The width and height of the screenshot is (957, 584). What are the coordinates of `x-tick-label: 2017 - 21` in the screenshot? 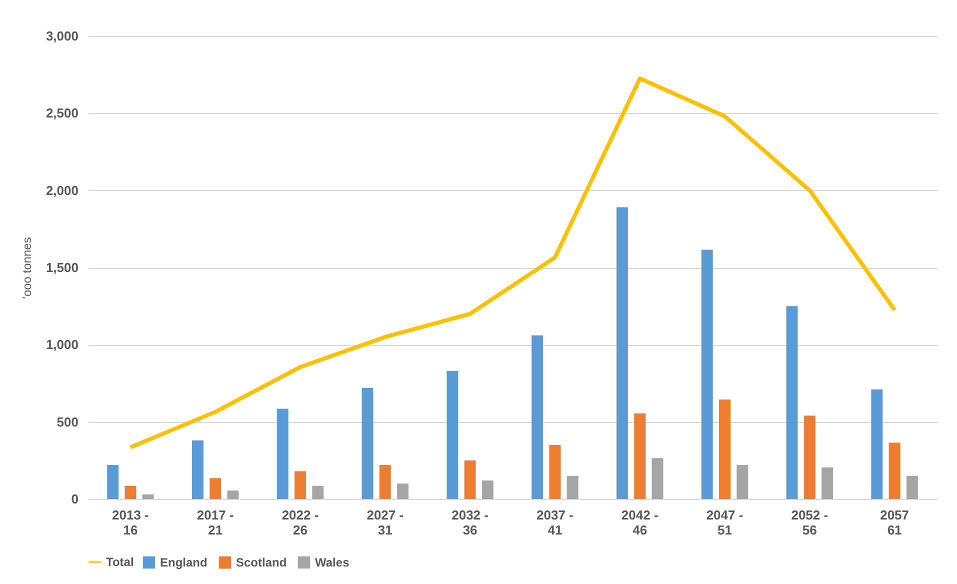 It's located at (215, 523).